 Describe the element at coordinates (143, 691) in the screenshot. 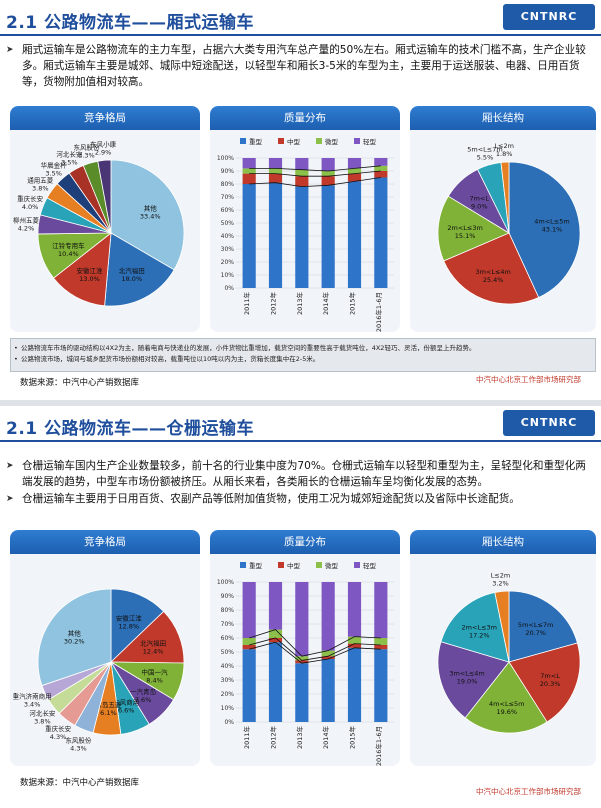

I see `pie-slice-label: 一汽青岛` at that location.